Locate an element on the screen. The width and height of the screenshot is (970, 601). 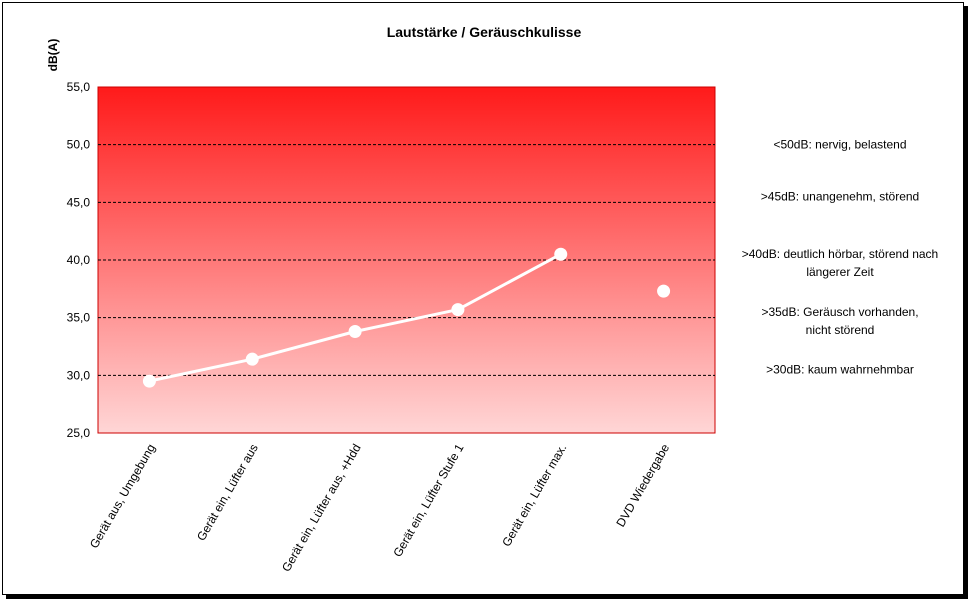
x-category-label: Gerät aus, Umgebung is located at coordinates (122, 496).